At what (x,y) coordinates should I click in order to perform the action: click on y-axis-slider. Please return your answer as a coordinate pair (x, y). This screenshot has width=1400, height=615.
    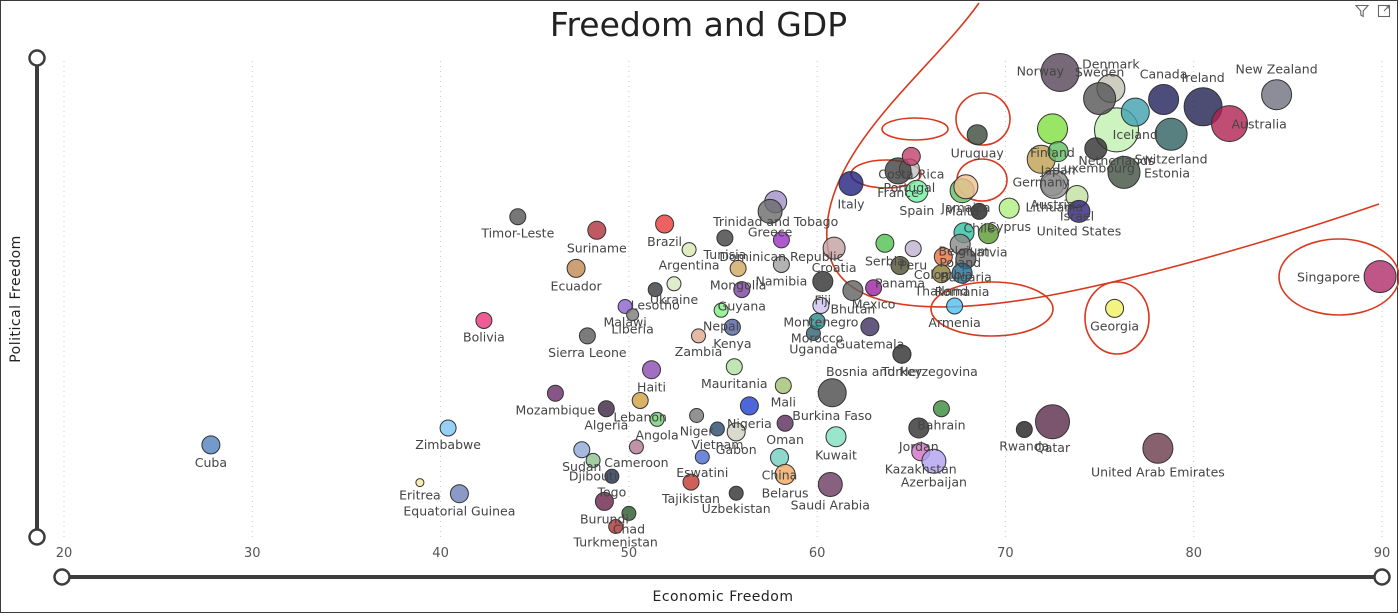
    Looking at the image, I should click on (37, 297).